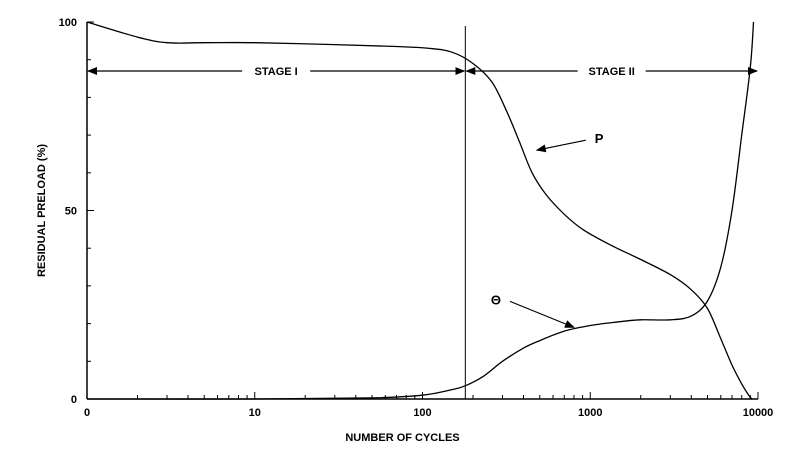  Describe the element at coordinates (87, 413) in the screenshot. I see `x-tick-label: 0` at that location.